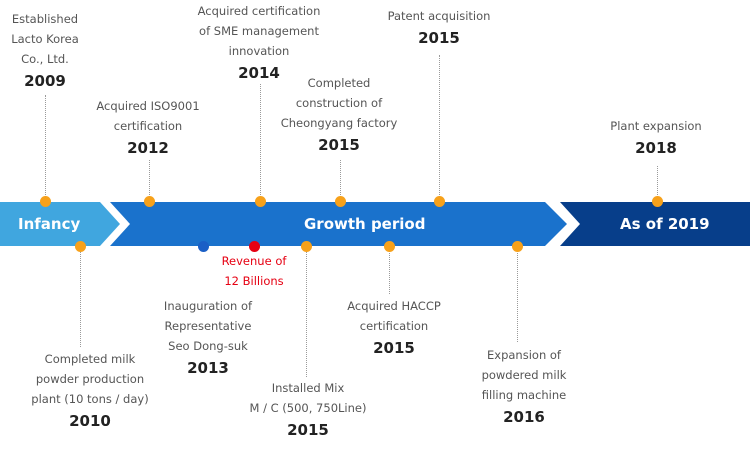 The width and height of the screenshot is (750, 452). I want to click on event-2015-mix-mc: Installed Mix M / C (500, 750Line) 2015, so click(308, 408).